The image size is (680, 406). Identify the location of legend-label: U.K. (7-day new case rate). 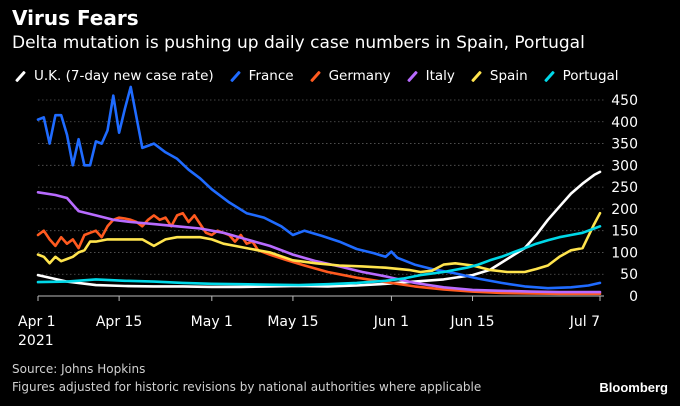
(124, 76).